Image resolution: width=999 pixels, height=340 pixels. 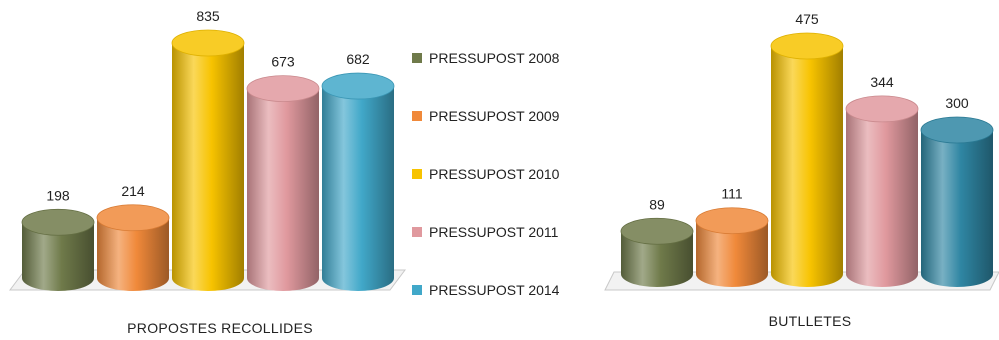 I want to click on chart1-data-label-3: 673, so click(x=283, y=62).